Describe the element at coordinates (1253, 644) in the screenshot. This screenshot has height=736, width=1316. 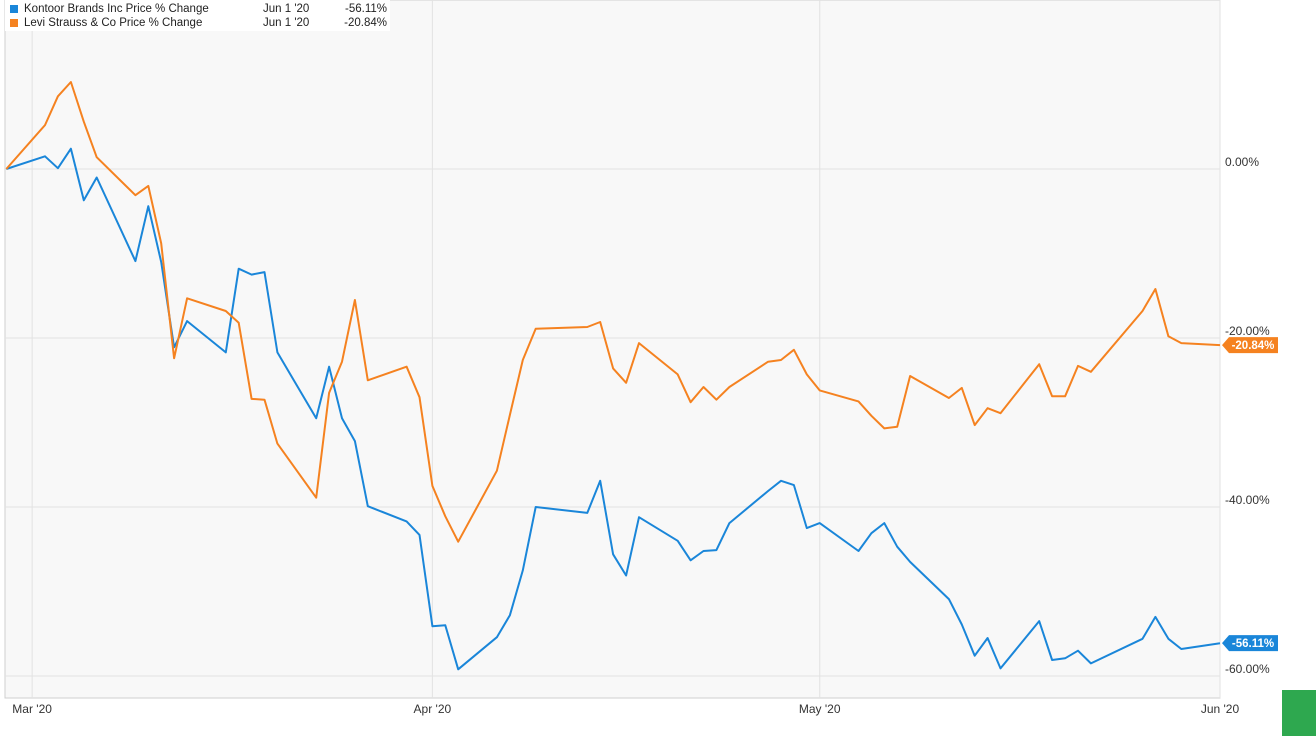
I see `end-flag-label: -56.11%` at that location.